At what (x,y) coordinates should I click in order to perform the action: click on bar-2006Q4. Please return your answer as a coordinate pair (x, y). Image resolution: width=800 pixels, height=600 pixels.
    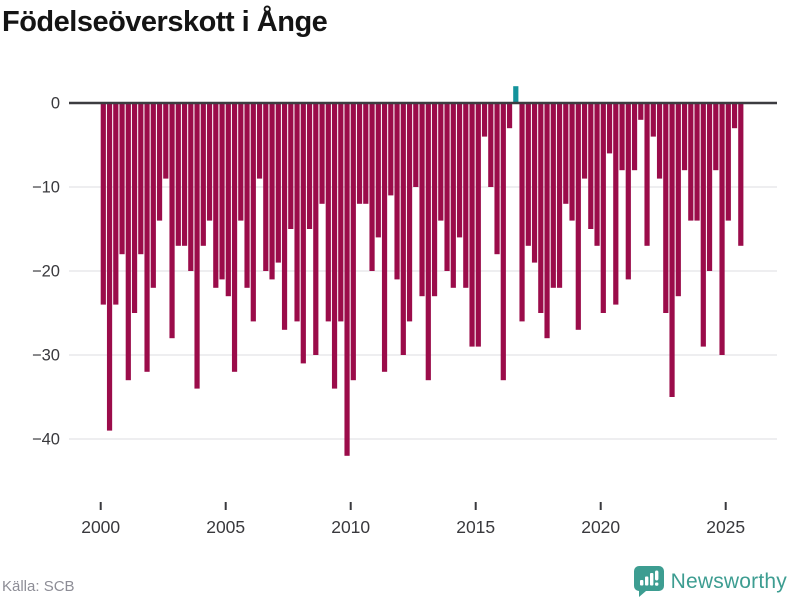
    Looking at the image, I should click on (272, 191).